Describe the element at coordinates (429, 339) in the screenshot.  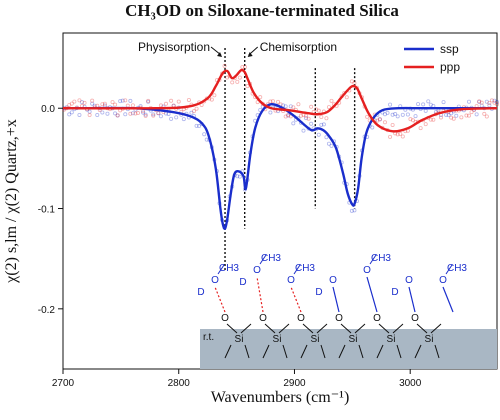
I see `silicon-atom: Si` at that location.